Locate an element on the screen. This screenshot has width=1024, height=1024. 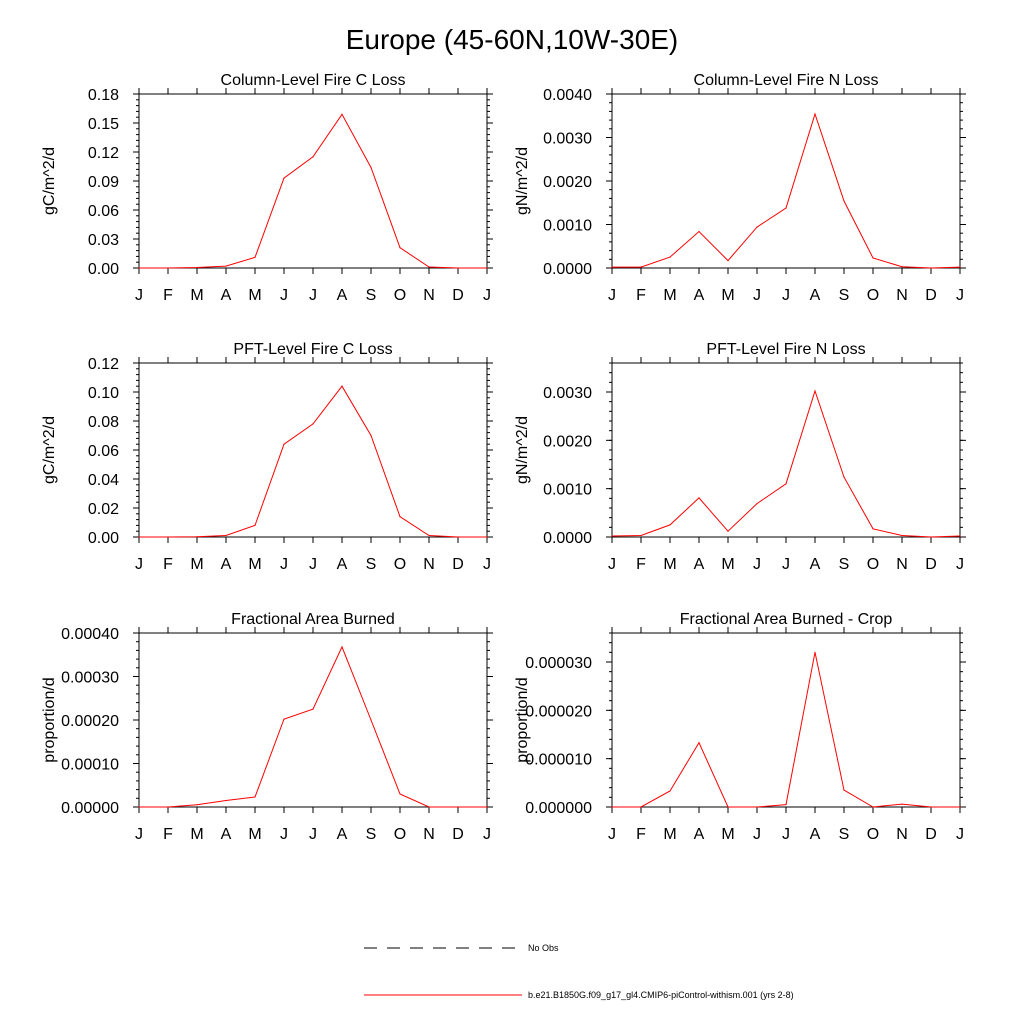
panel-title: Fractional Area Burned - Crop is located at coordinates (786, 619).